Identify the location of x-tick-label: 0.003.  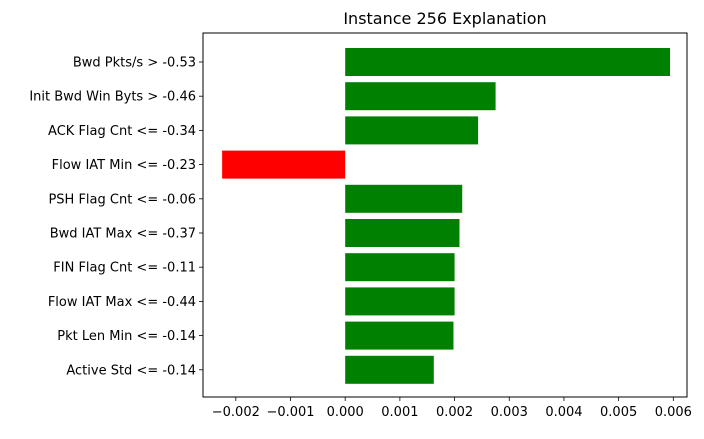
(509, 412).